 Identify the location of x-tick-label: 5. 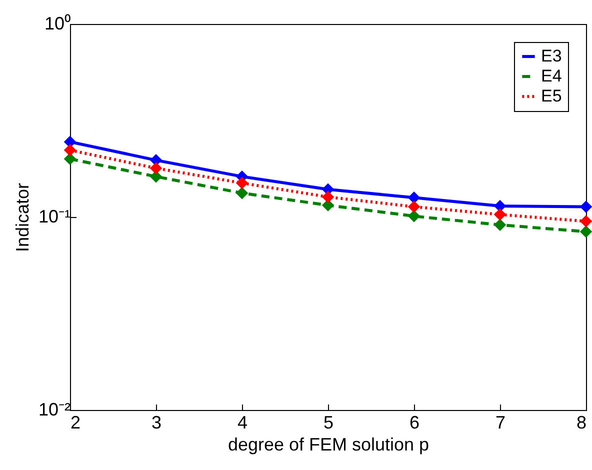
(328, 422).